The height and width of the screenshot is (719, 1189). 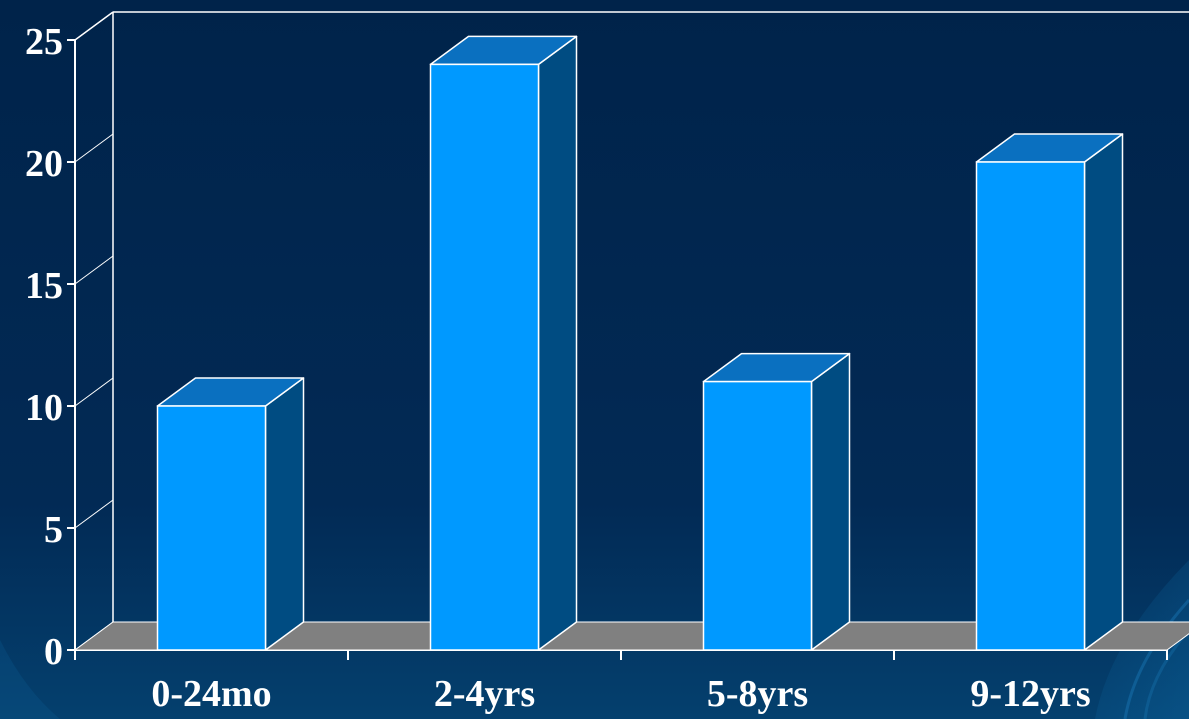 I want to click on bar-5-8yrs, so click(x=776, y=501).